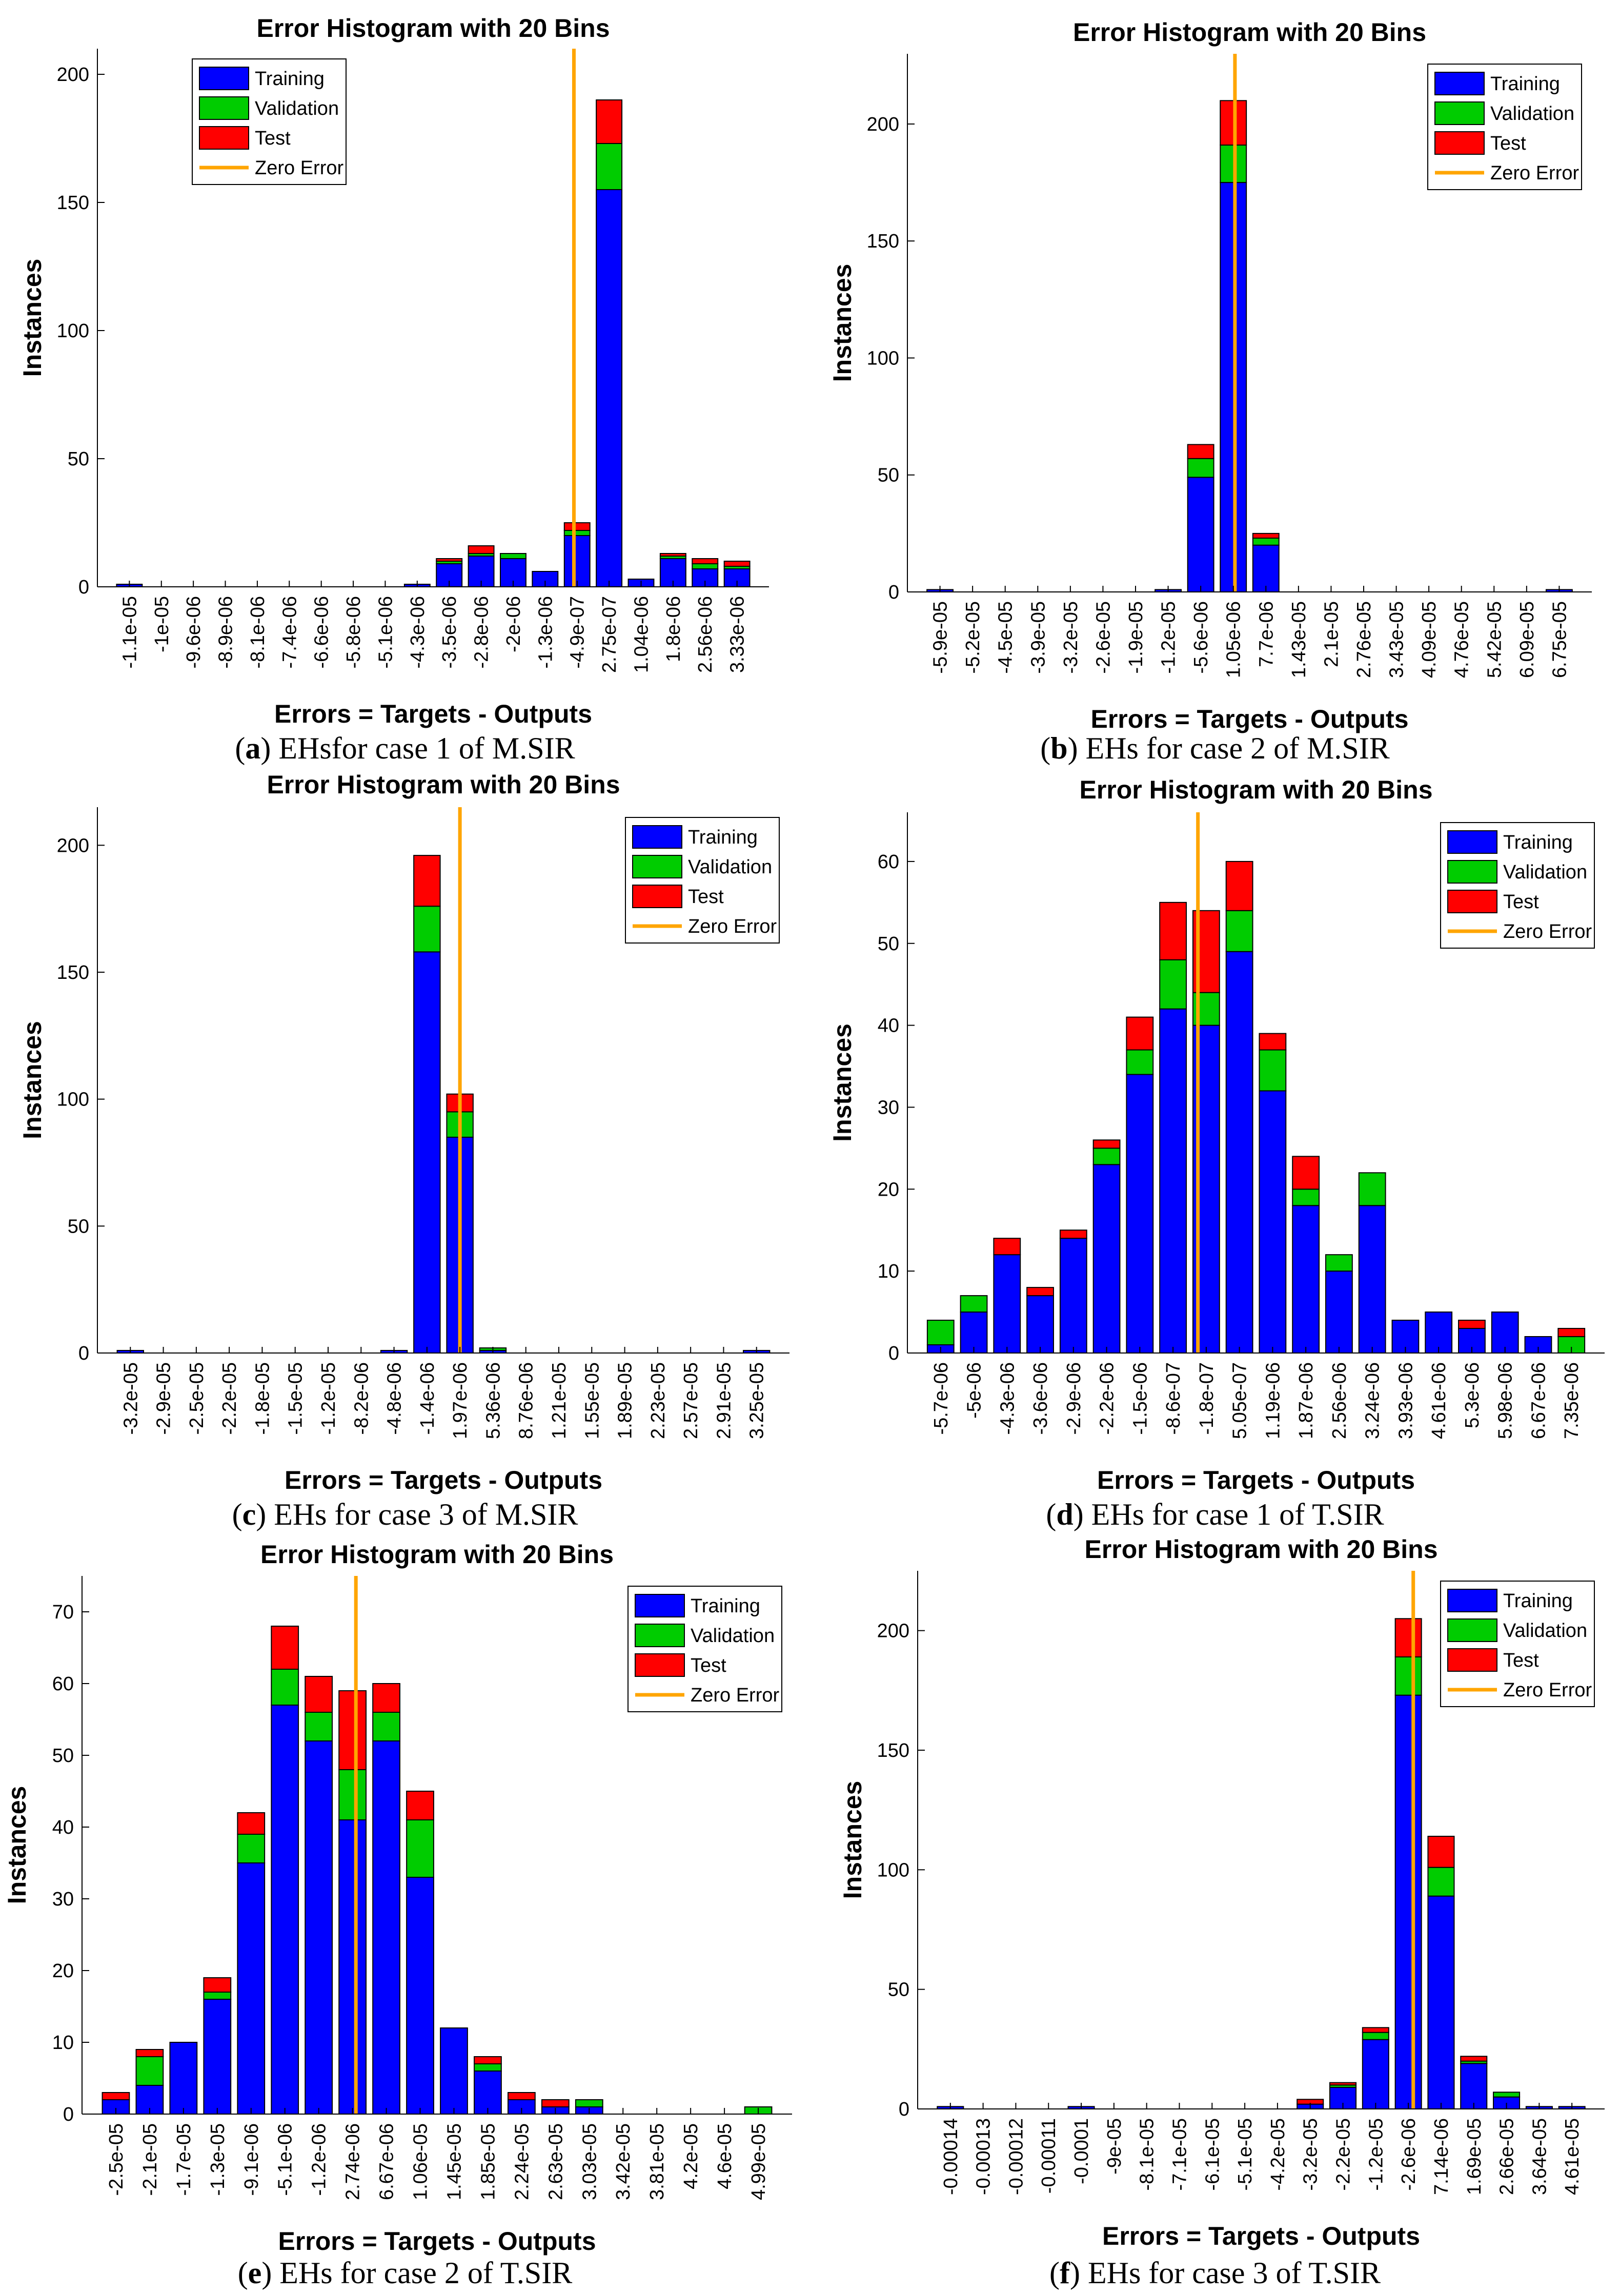  Describe the element at coordinates (1074, 1398) in the screenshot. I see `x-tick-label: -2.9e-06` at that location.